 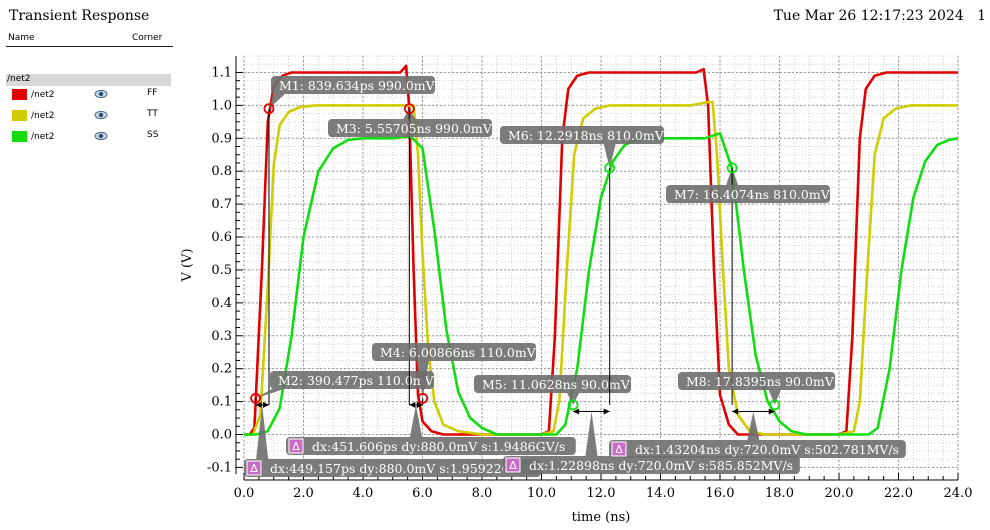 What do you see at coordinates (541, 493) in the screenshot?
I see `x-tick-label: 10.0` at bounding box center [541, 493].